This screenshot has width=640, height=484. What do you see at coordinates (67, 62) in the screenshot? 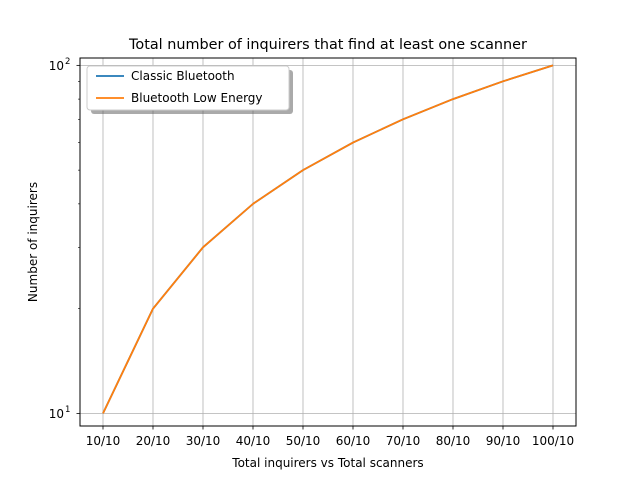
I see `y-tick-label-exponent: 2` at bounding box center [67, 62].